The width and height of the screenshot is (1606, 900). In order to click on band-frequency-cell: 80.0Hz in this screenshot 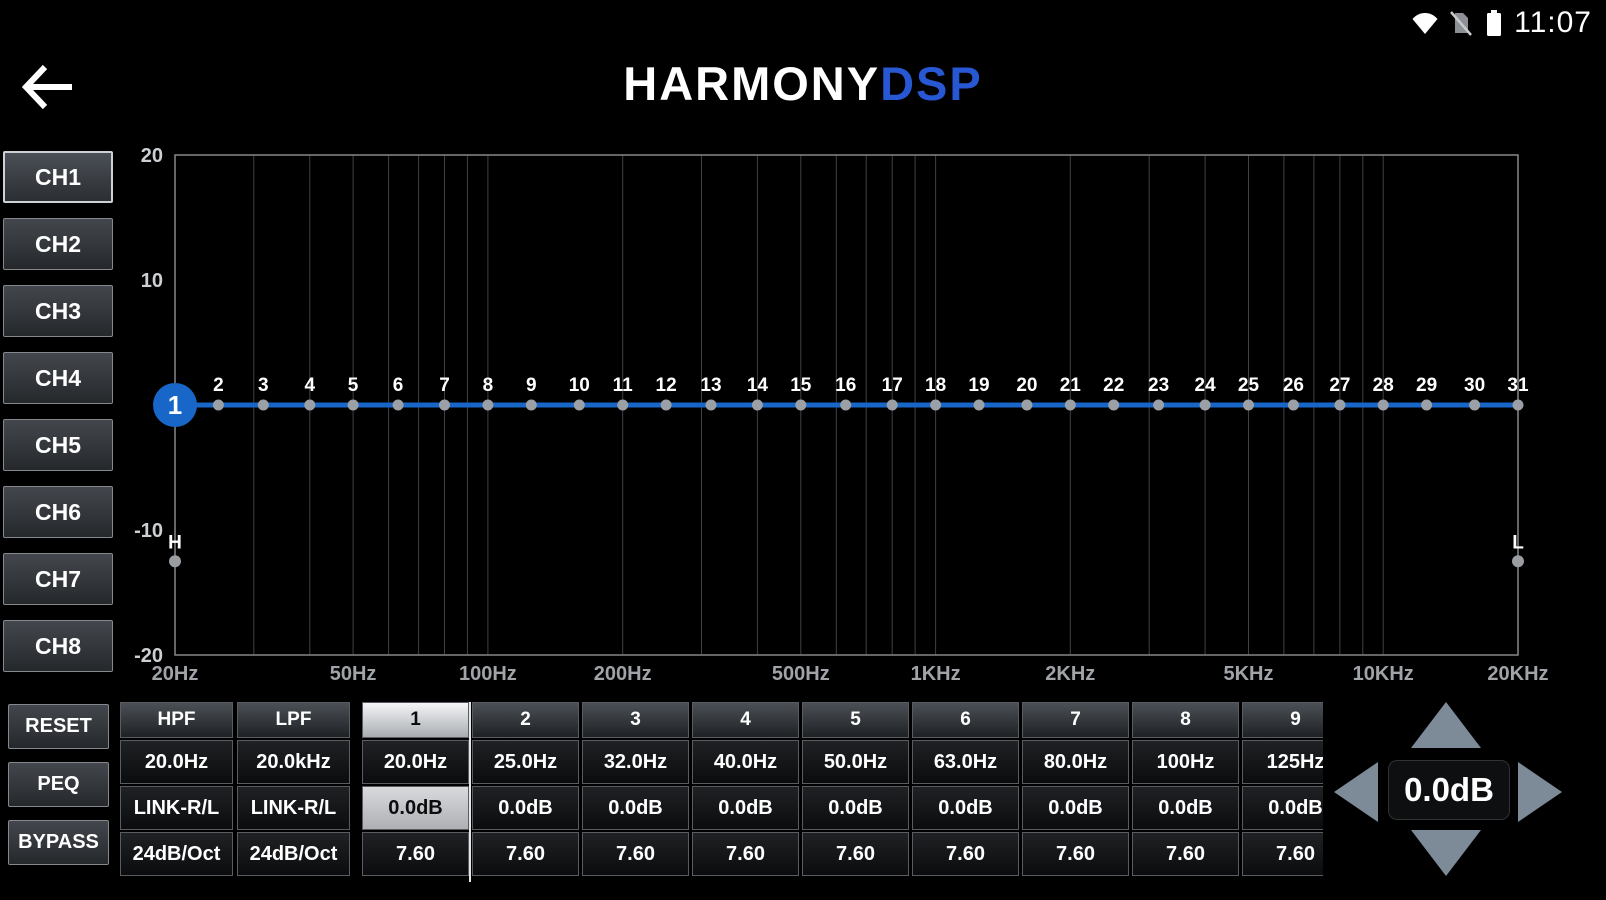, I will do `click(1075, 762)`.